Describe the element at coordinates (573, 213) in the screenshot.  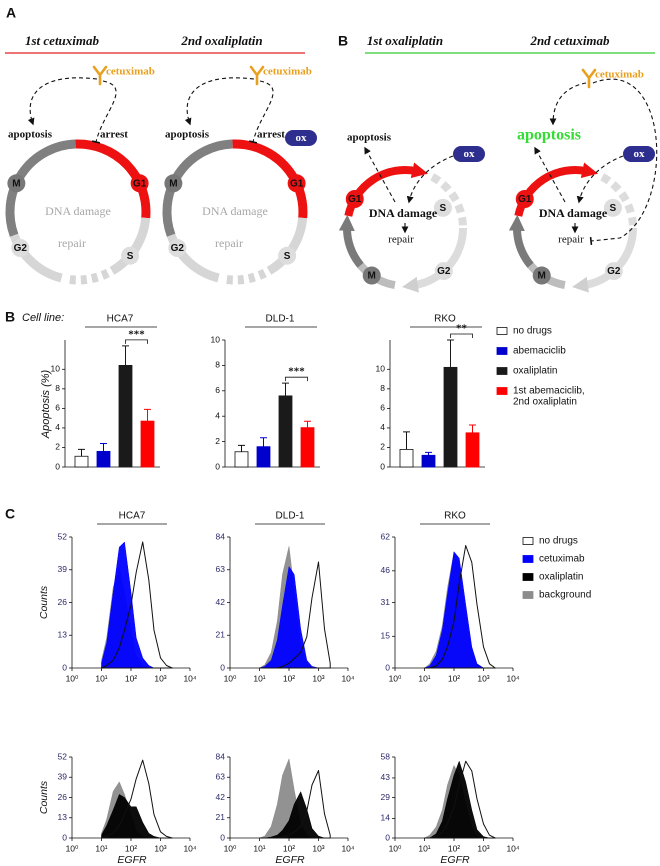
I see `damage-label: DNA damage` at that location.